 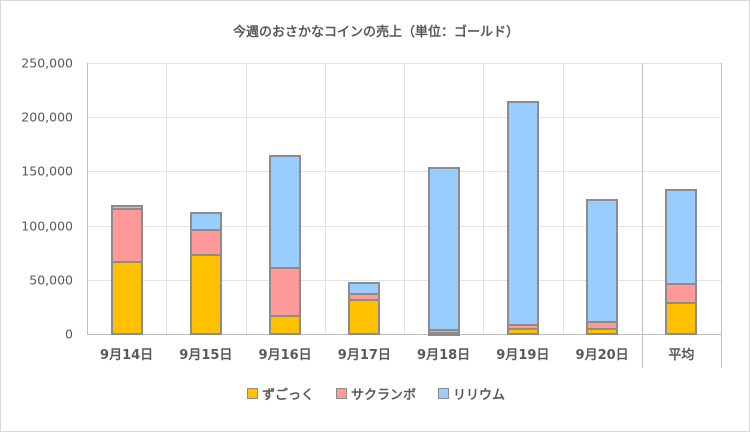 I want to click on y-tick-label: 200,000, so click(x=47, y=117).